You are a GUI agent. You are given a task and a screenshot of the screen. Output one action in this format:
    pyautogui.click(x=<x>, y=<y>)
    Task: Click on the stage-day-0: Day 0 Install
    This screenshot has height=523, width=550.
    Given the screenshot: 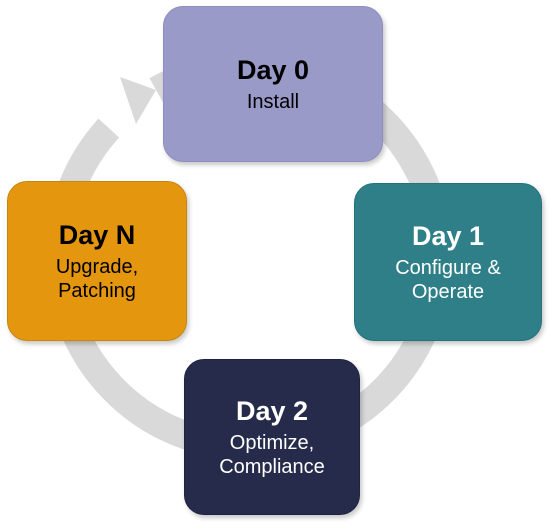 What is the action you would take?
    pyautogui.click(x=273, y=84)
    